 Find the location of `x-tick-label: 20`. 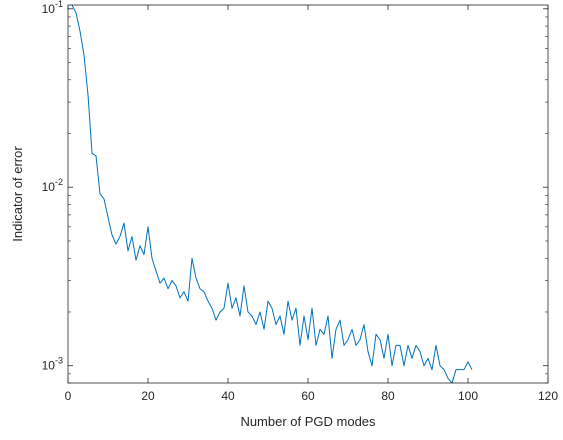

x-tick-label: 20 is located at coordinates (148, 396).